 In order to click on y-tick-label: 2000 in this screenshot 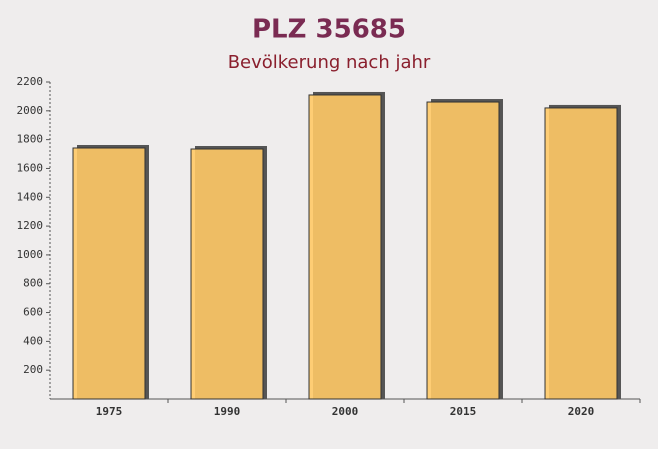, I will do `click(30, 110)`.